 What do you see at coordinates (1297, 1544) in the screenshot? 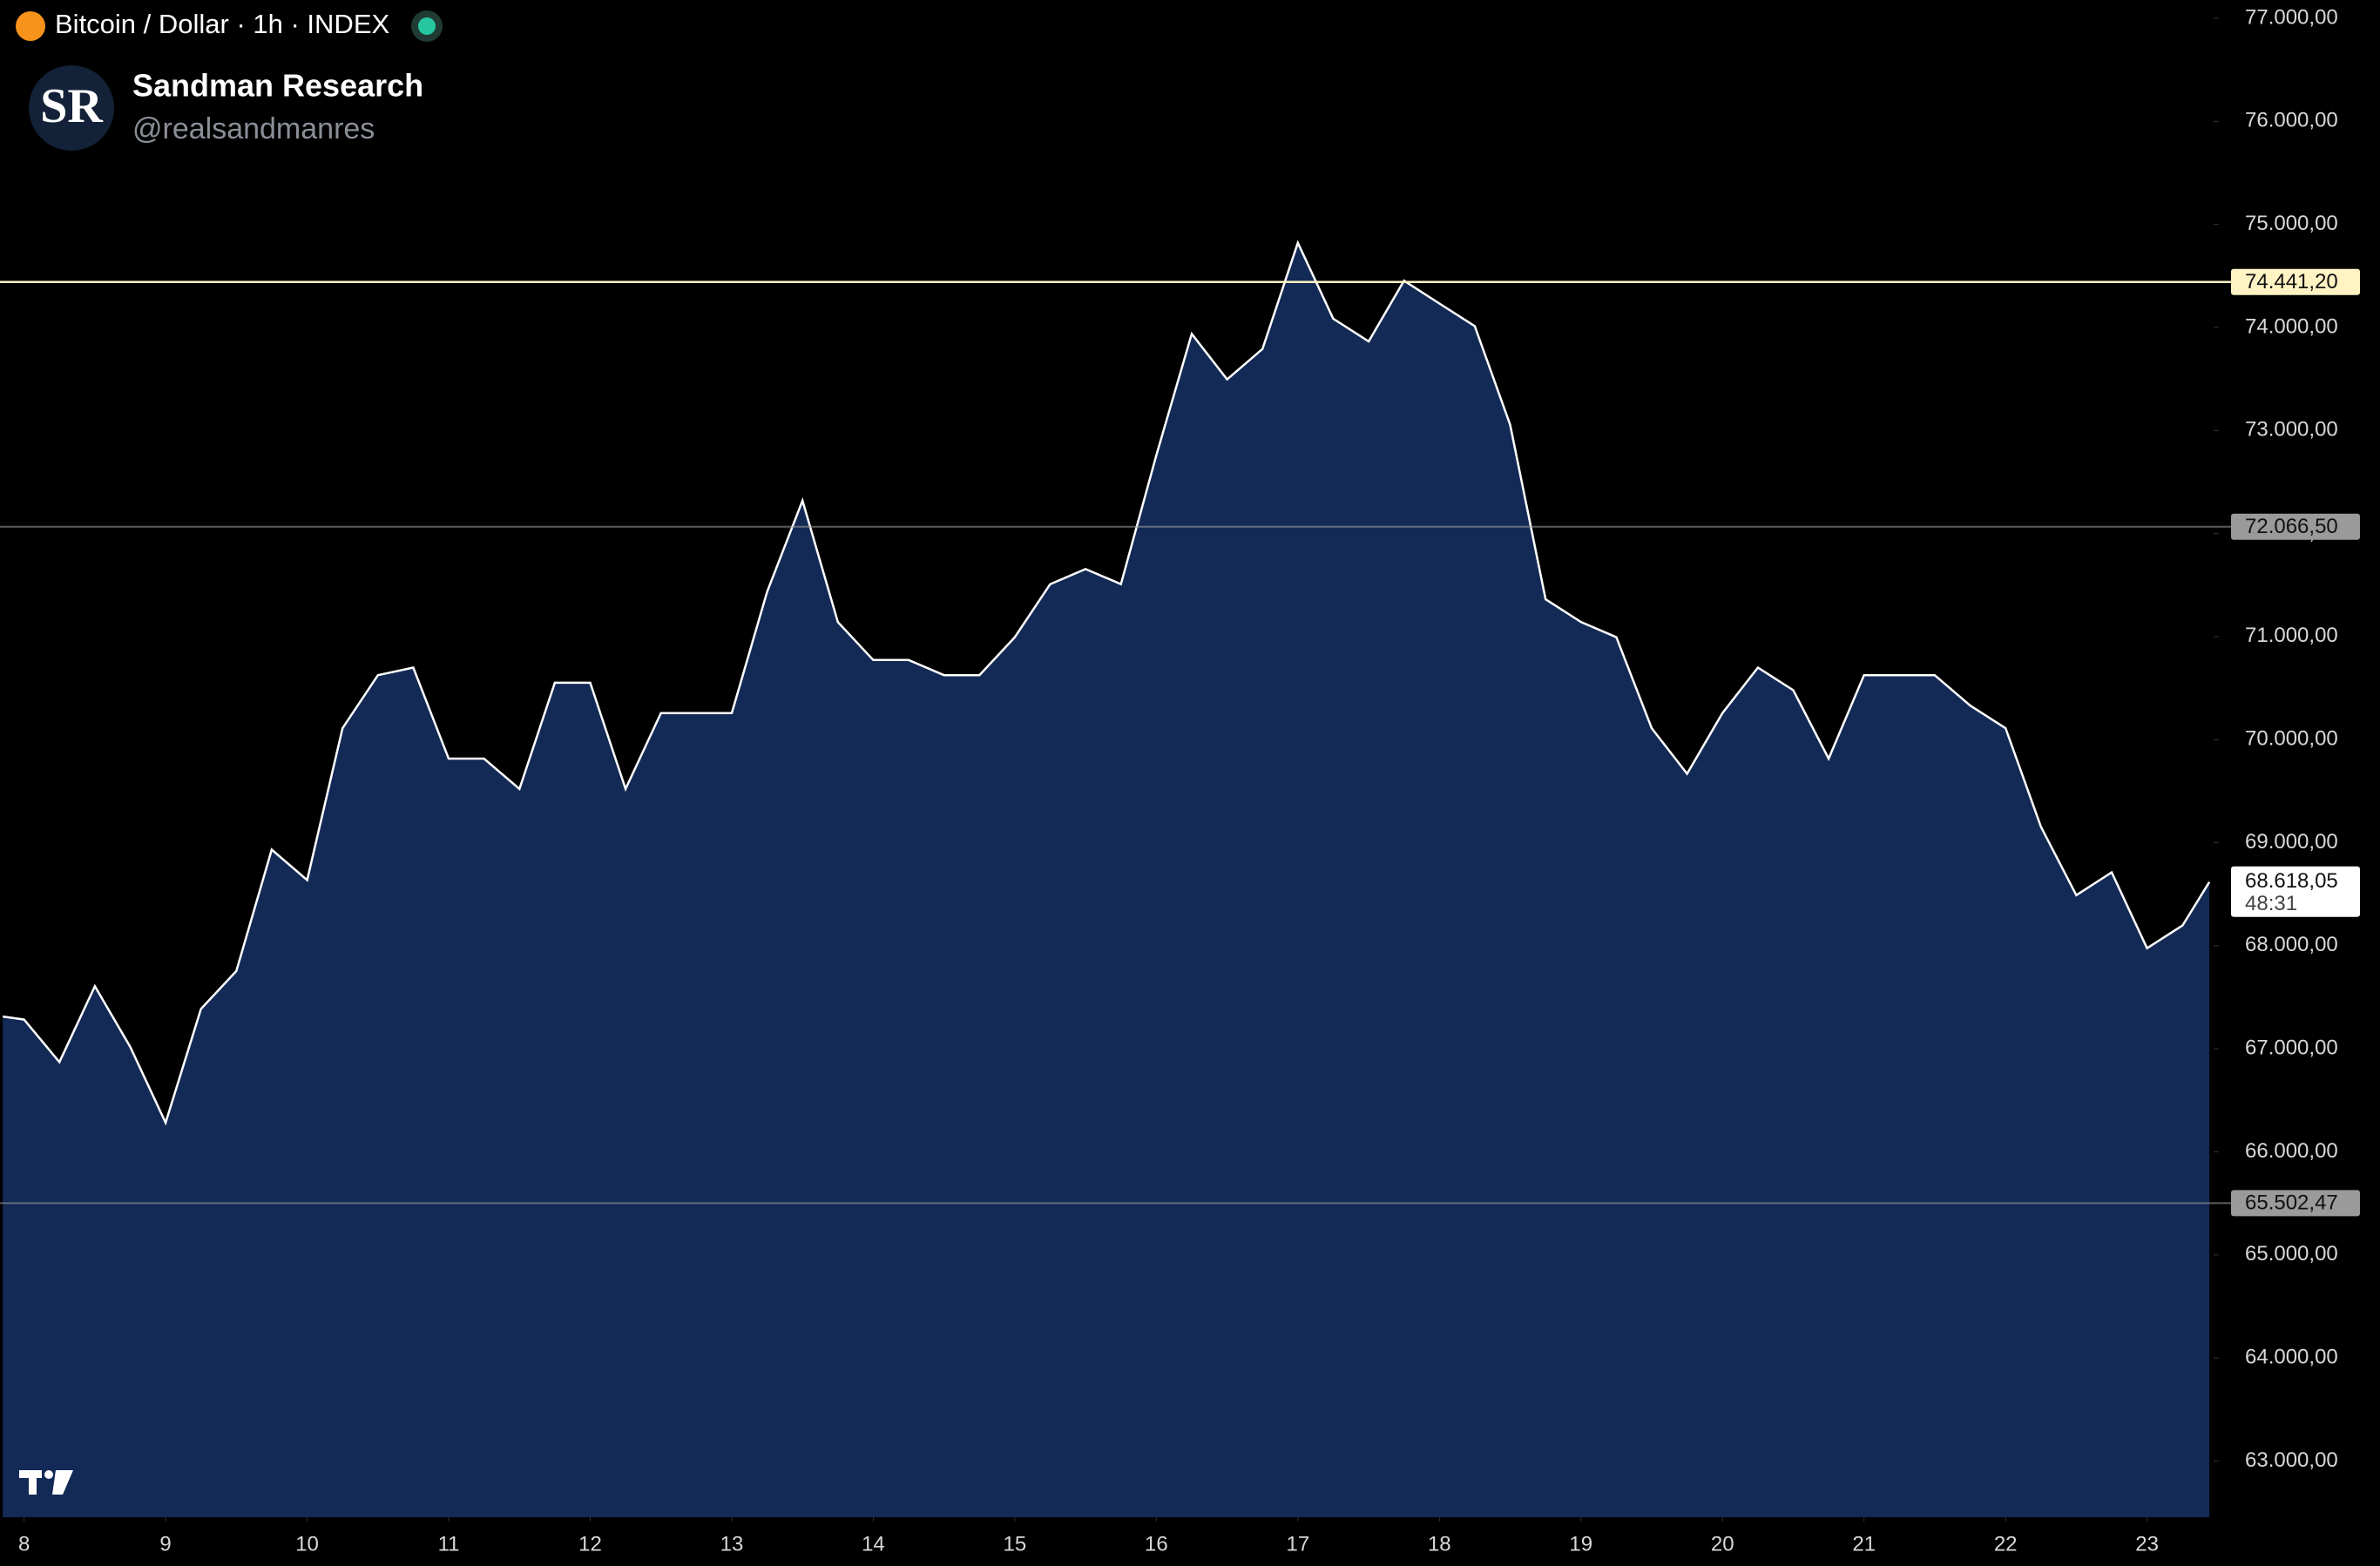
I see `x-tick-label: 17` at bounding box center [1297, 1544].